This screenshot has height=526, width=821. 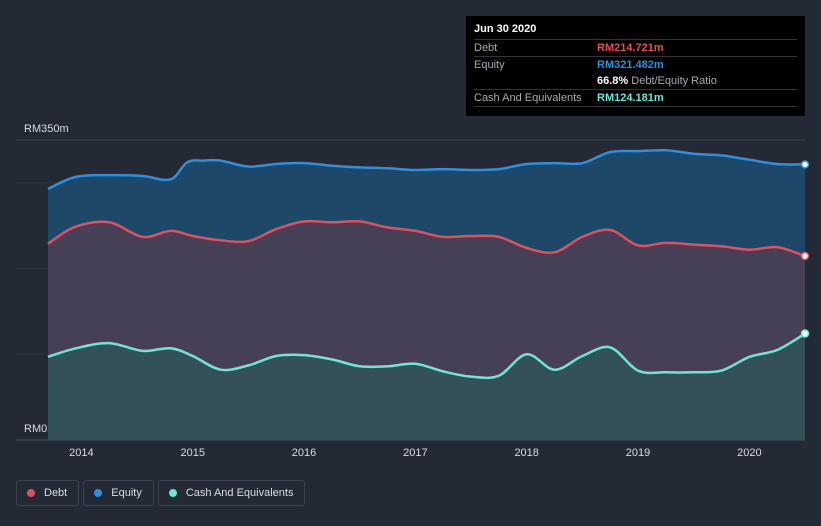 What do you see at coordinates (630, 98) in the screenshot?
I see `tooltip-cash-value: RM124.181m` at bounding box center [630, 98].